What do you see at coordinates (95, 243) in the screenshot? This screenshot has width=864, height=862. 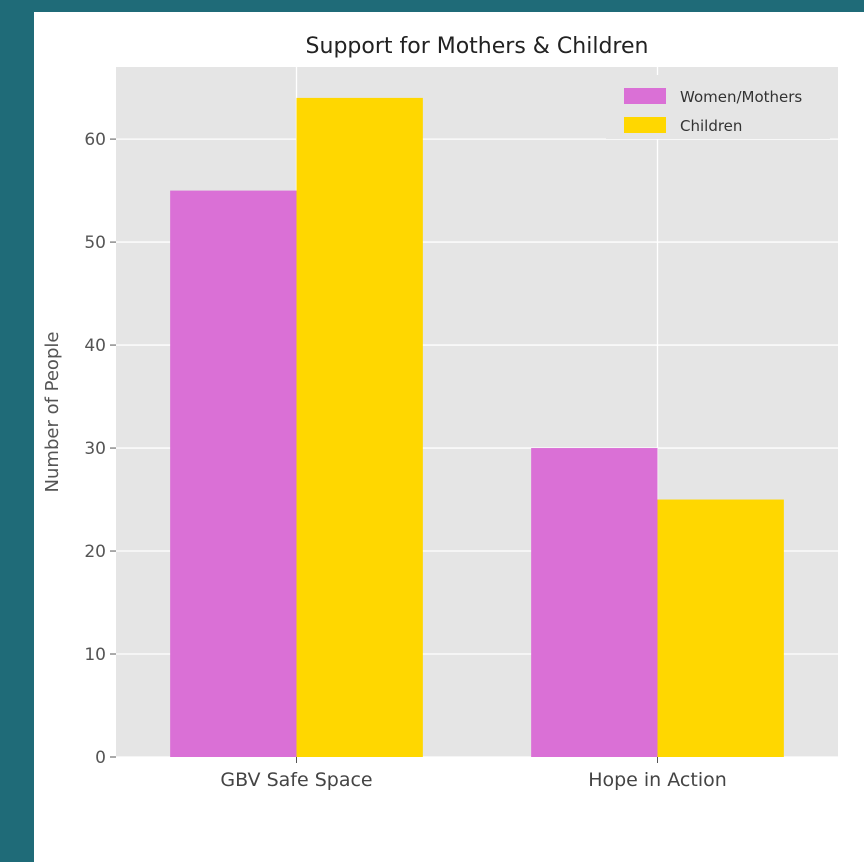 I see `y-tick-label: 50` at bounding box center [95, 243].